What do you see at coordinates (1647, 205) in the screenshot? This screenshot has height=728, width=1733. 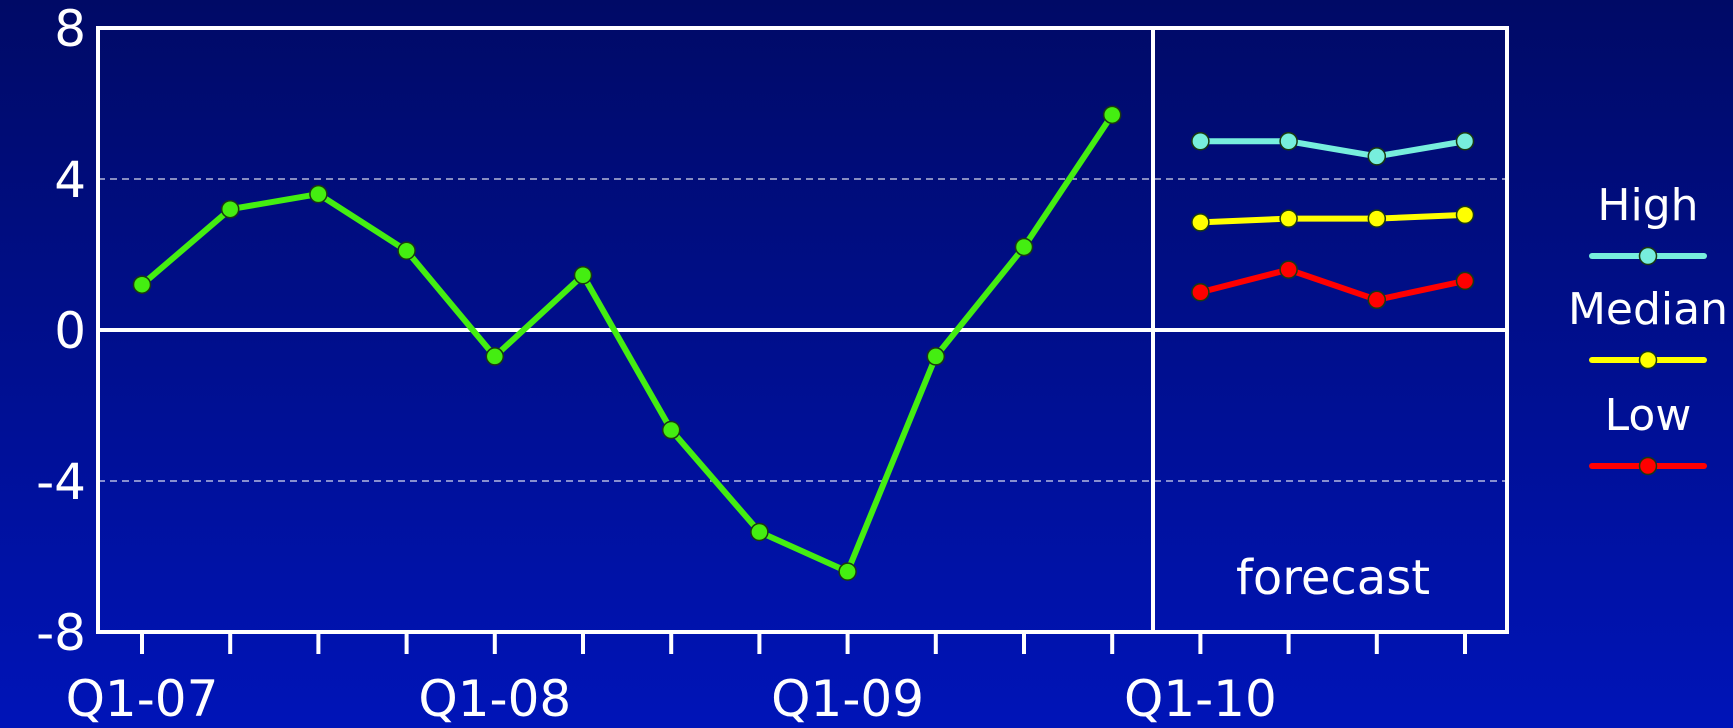 I see `legend-label: High` at bounding box center [1647, 205].